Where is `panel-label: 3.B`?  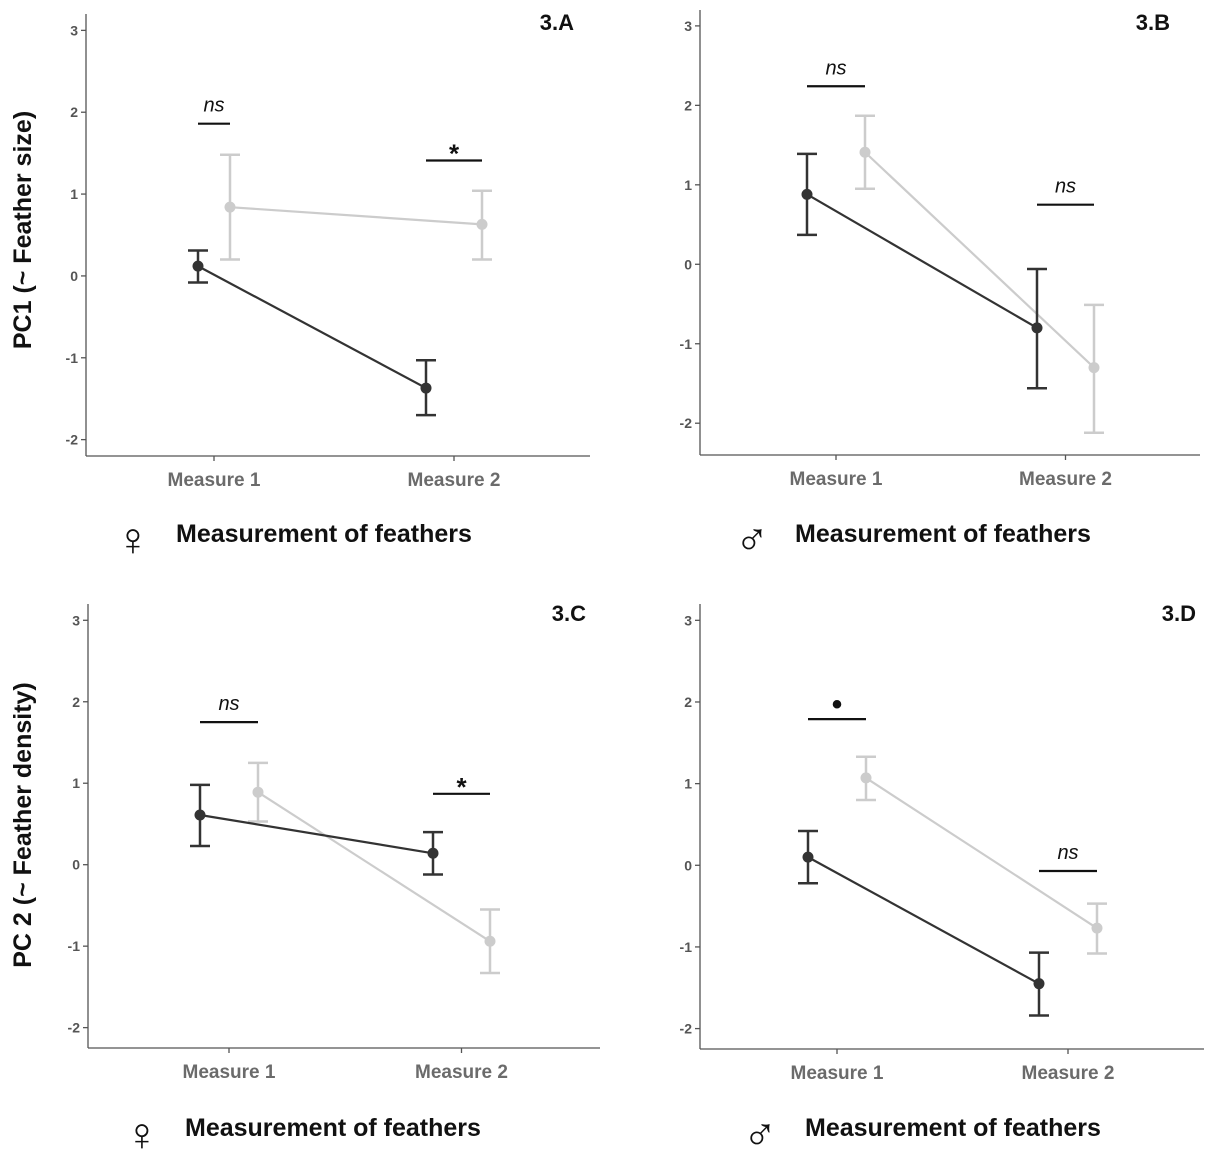 panel-label: 3.B is located at coordinates (1153, 22).